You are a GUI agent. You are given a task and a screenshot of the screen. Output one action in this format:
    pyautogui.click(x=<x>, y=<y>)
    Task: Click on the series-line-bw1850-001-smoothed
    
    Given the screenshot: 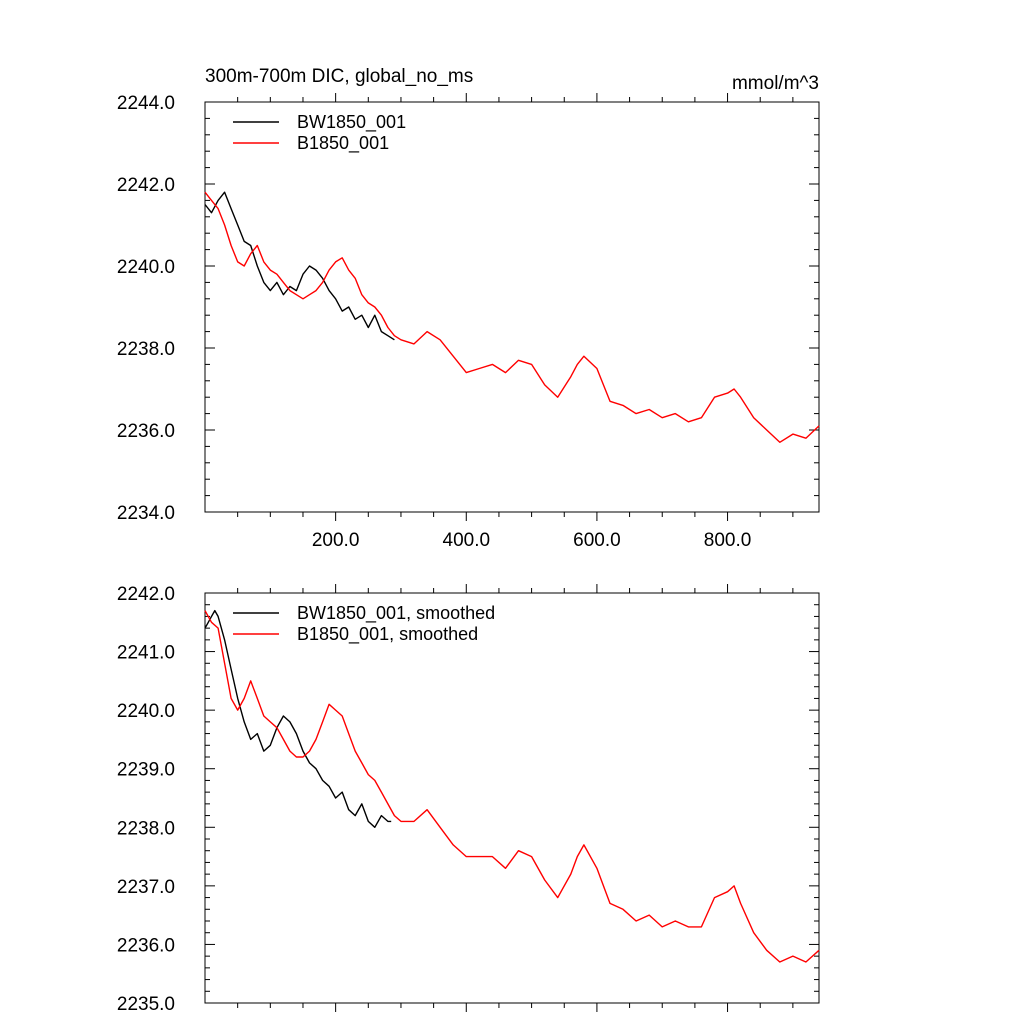 What is the action you would take?
    pyautogui.click(x=298, y=718)
    